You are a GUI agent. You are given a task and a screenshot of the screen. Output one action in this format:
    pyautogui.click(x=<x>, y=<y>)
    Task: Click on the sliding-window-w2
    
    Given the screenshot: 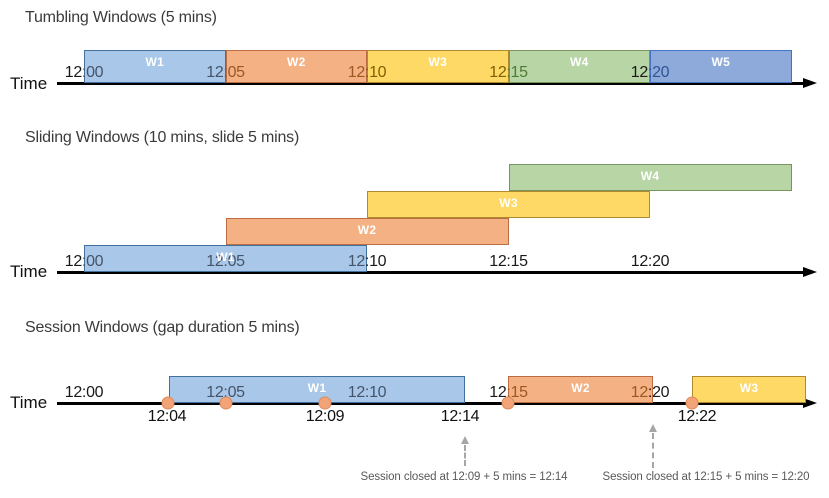 What is the action you would take?
    pyautogui.click(x=367, y=231)
    